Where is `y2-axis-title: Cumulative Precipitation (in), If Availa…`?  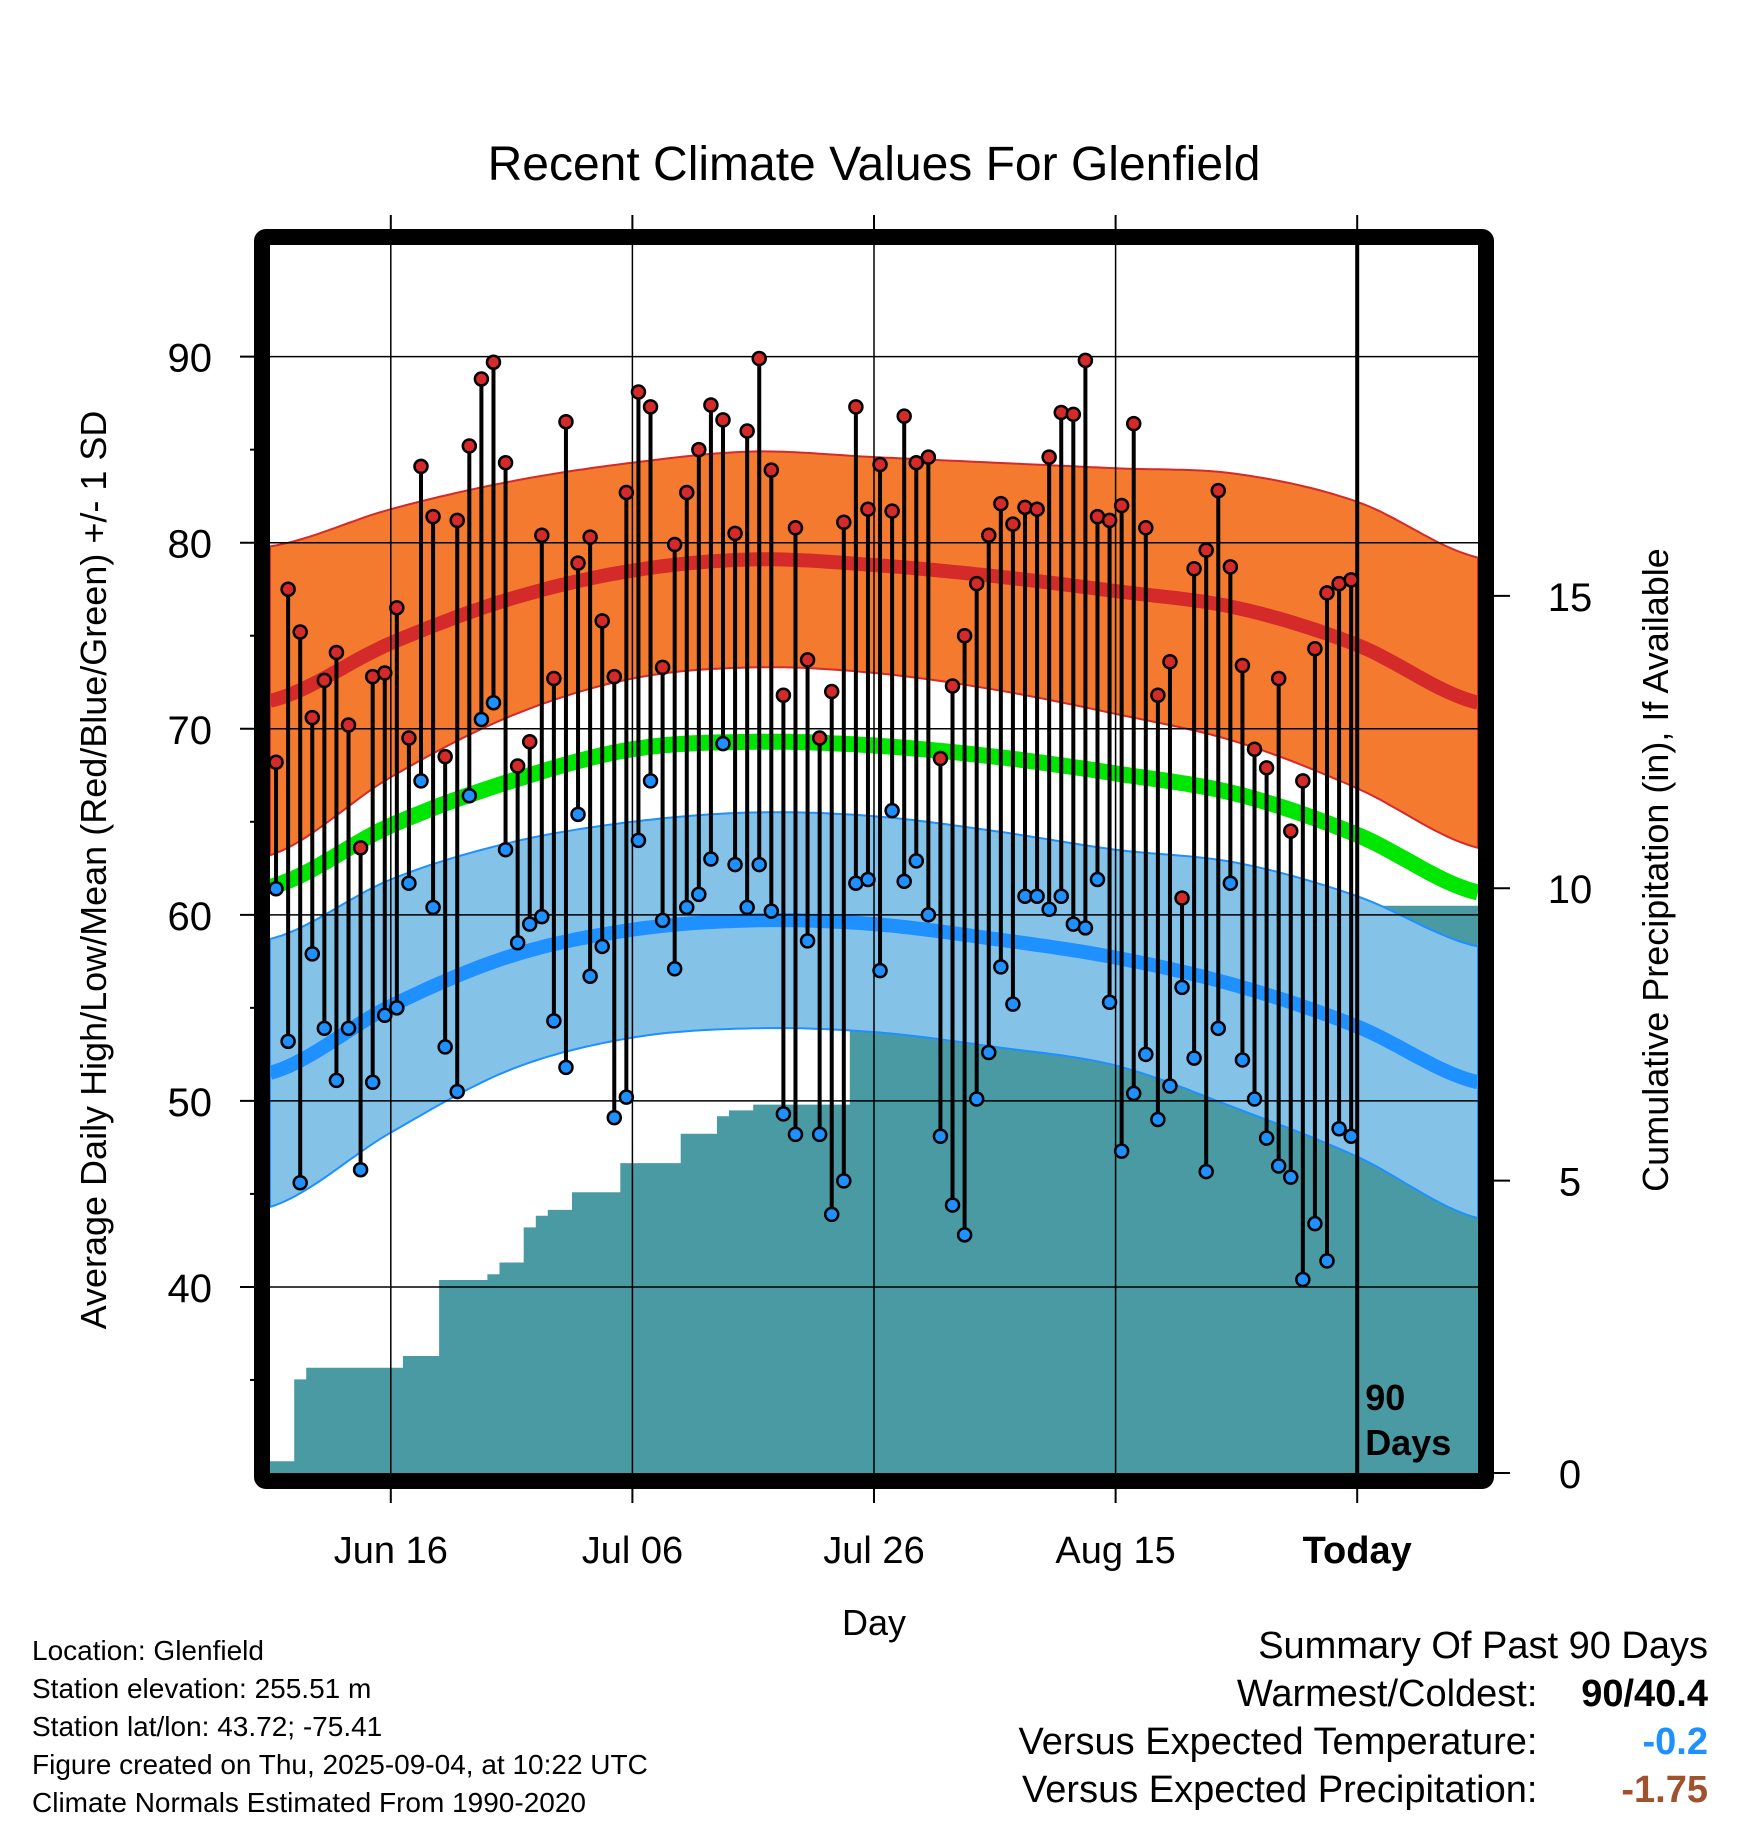
y2-axis-title: Cumulative Precipitation (in), If Availa… is located at coordinates (1655, 870).